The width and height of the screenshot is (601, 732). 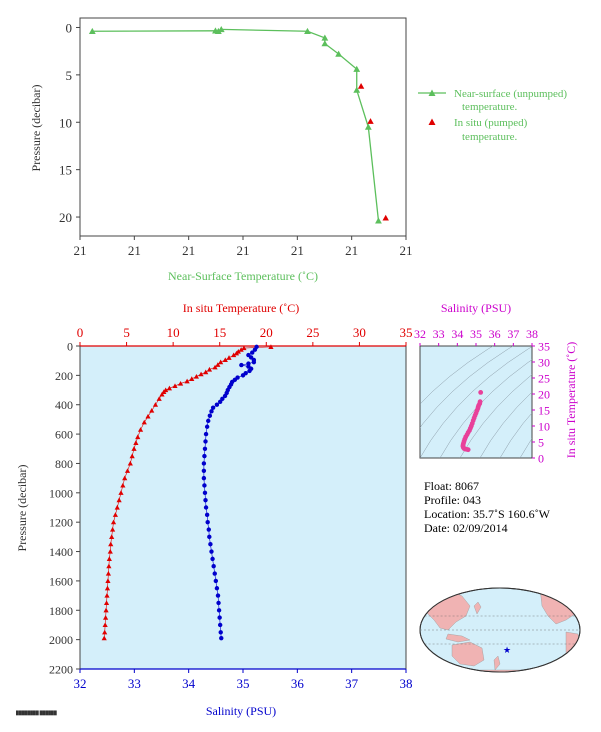 I want to click on main-ytick-label: 0, so click(x=70, y=347).